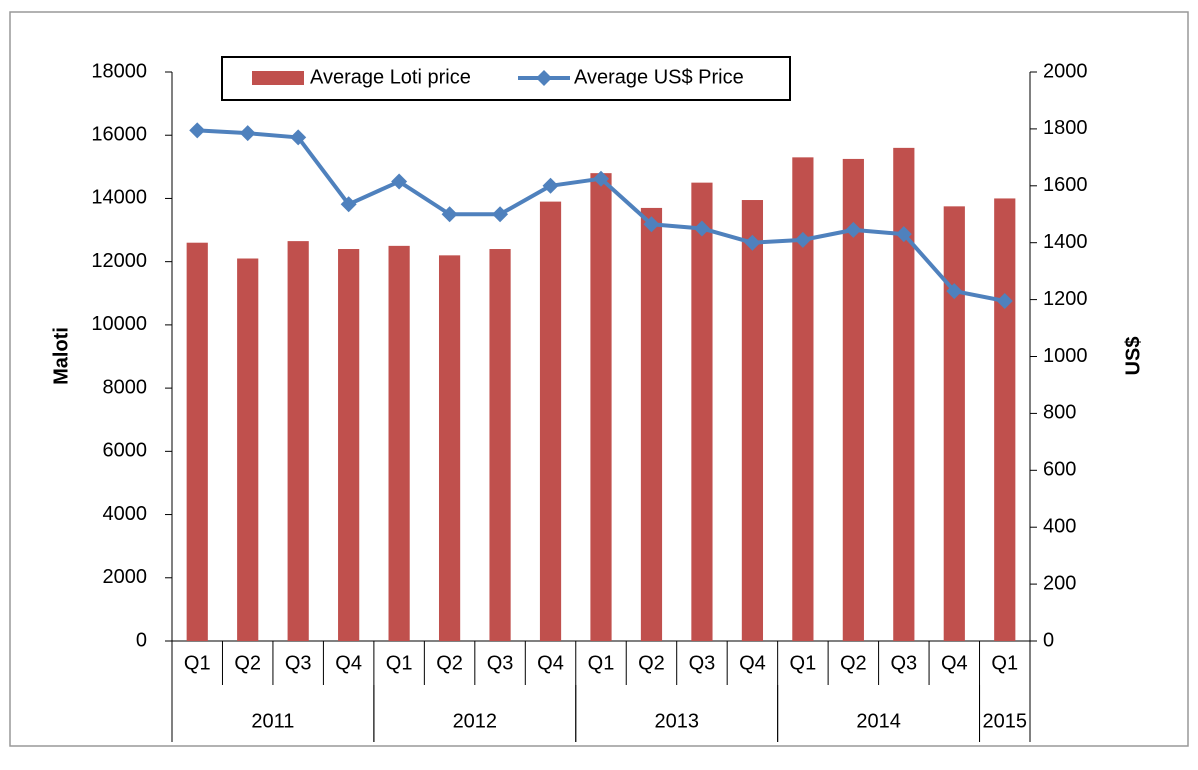  What do you see at coordinates (506, 78) in the screenshot?
I see `legend-box` at bounding box center [506, 78].